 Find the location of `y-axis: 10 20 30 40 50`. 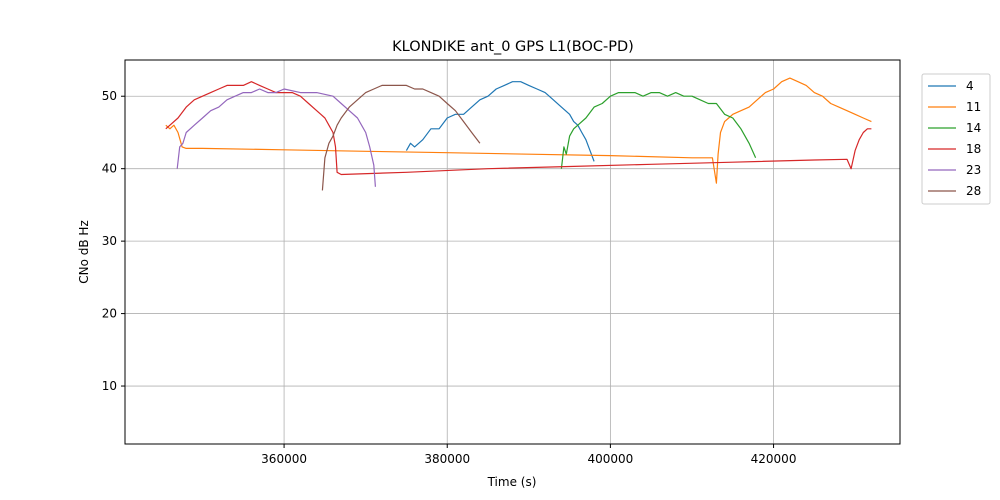

y-axis: 10 20 30 40 50 is located at coordinates (113, 241).